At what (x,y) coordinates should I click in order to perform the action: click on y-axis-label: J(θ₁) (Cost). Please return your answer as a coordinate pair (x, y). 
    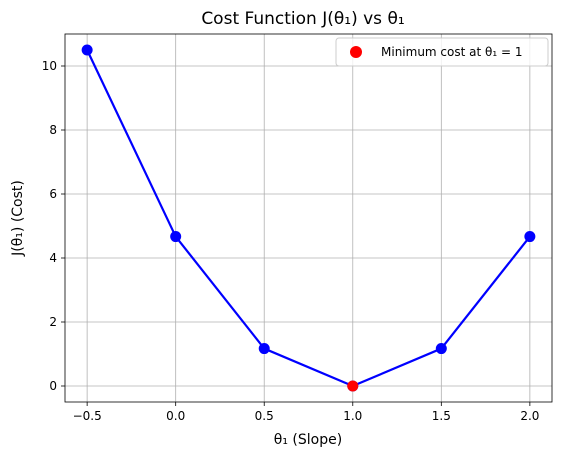
    Looking at the image, I should click on (18, 218).